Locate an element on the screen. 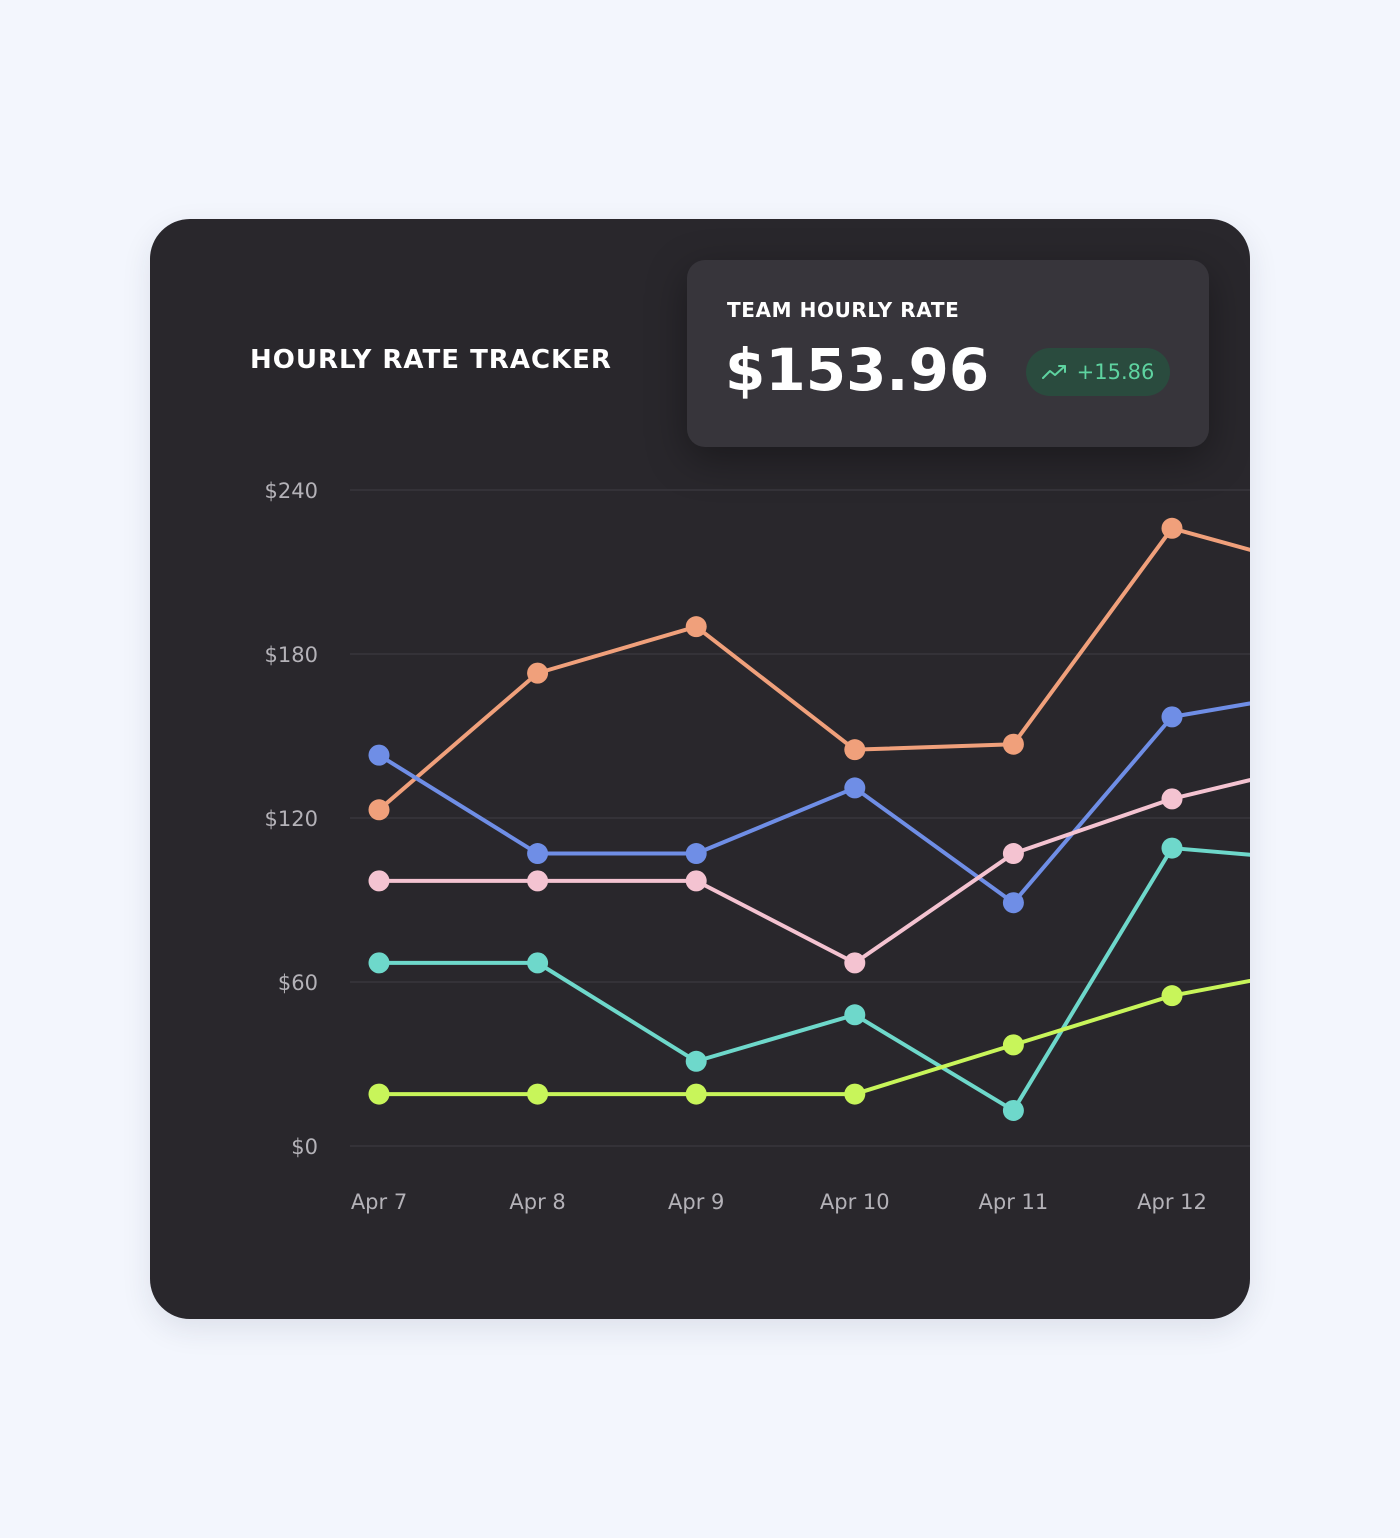 This screenshot has width=1400, height=1538. team-rate-label: TEAM HOURLY RATE is located at coordinates (843, 310).